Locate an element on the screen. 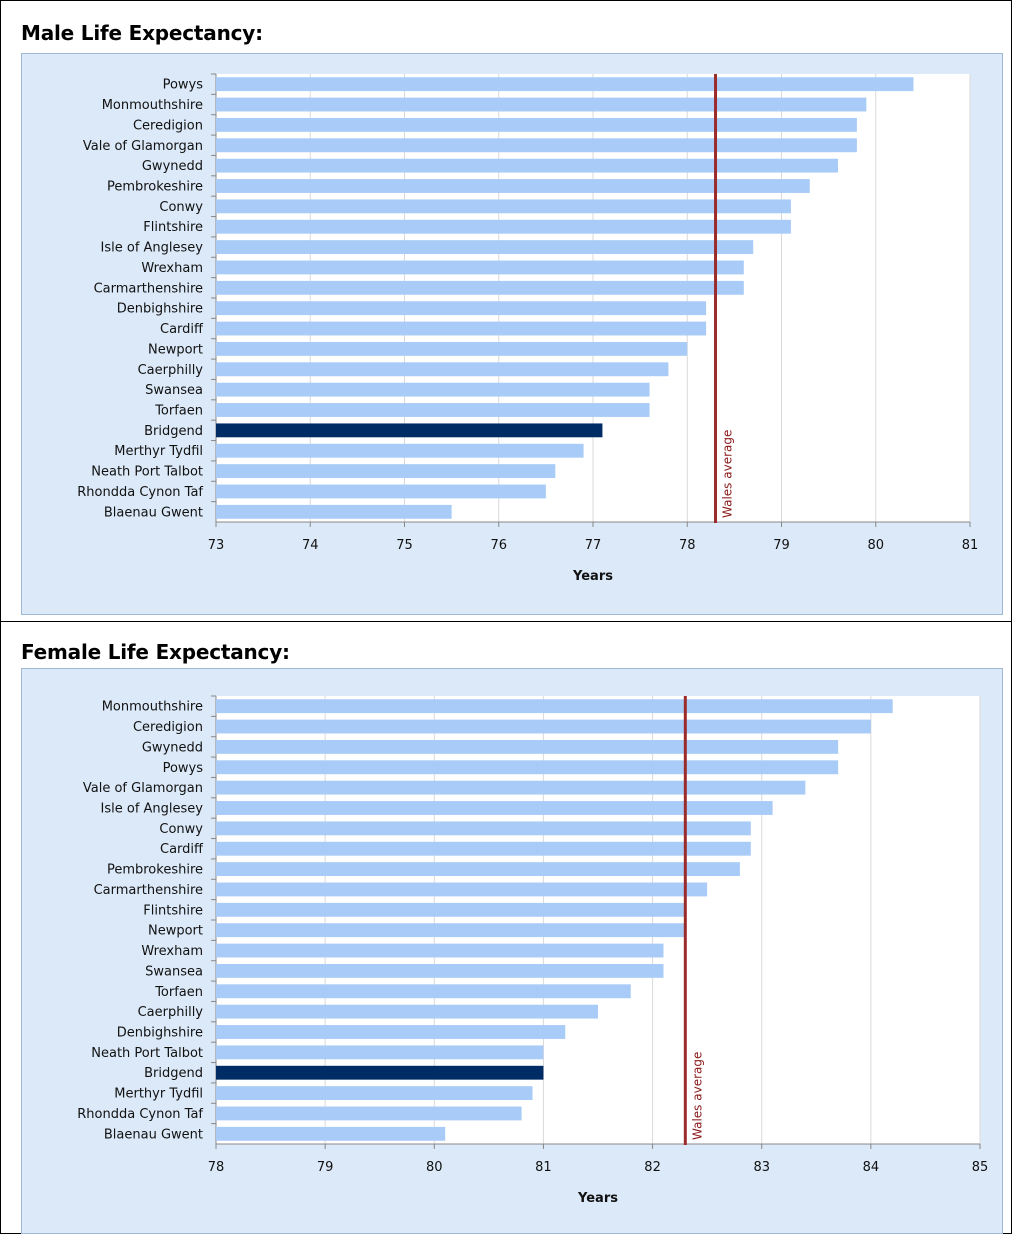  female-category-label: Conwy is located at coordinates (181, 829).